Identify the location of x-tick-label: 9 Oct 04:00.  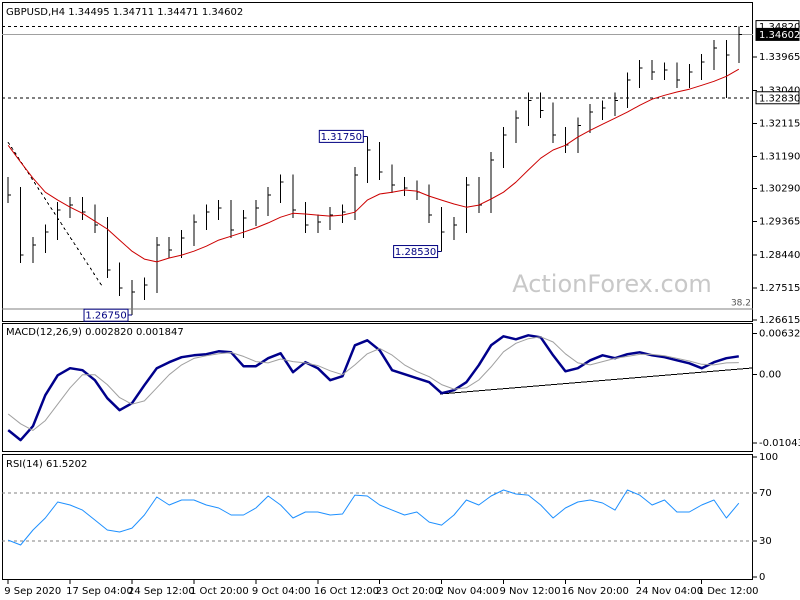
(281, 591).